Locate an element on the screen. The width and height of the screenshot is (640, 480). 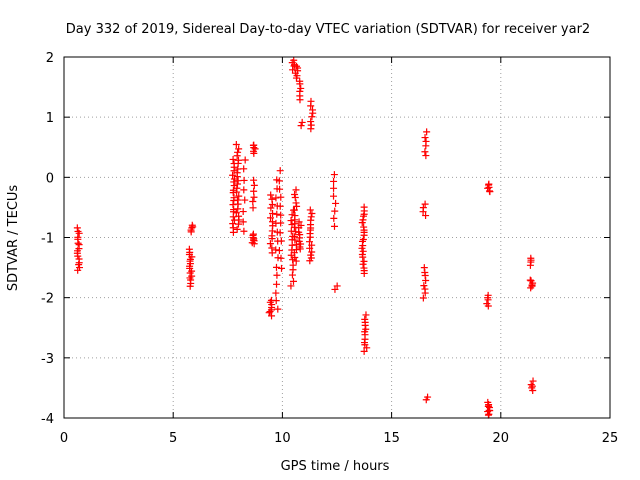
y-tick-label: 0 is located at coordinates (50, 178).